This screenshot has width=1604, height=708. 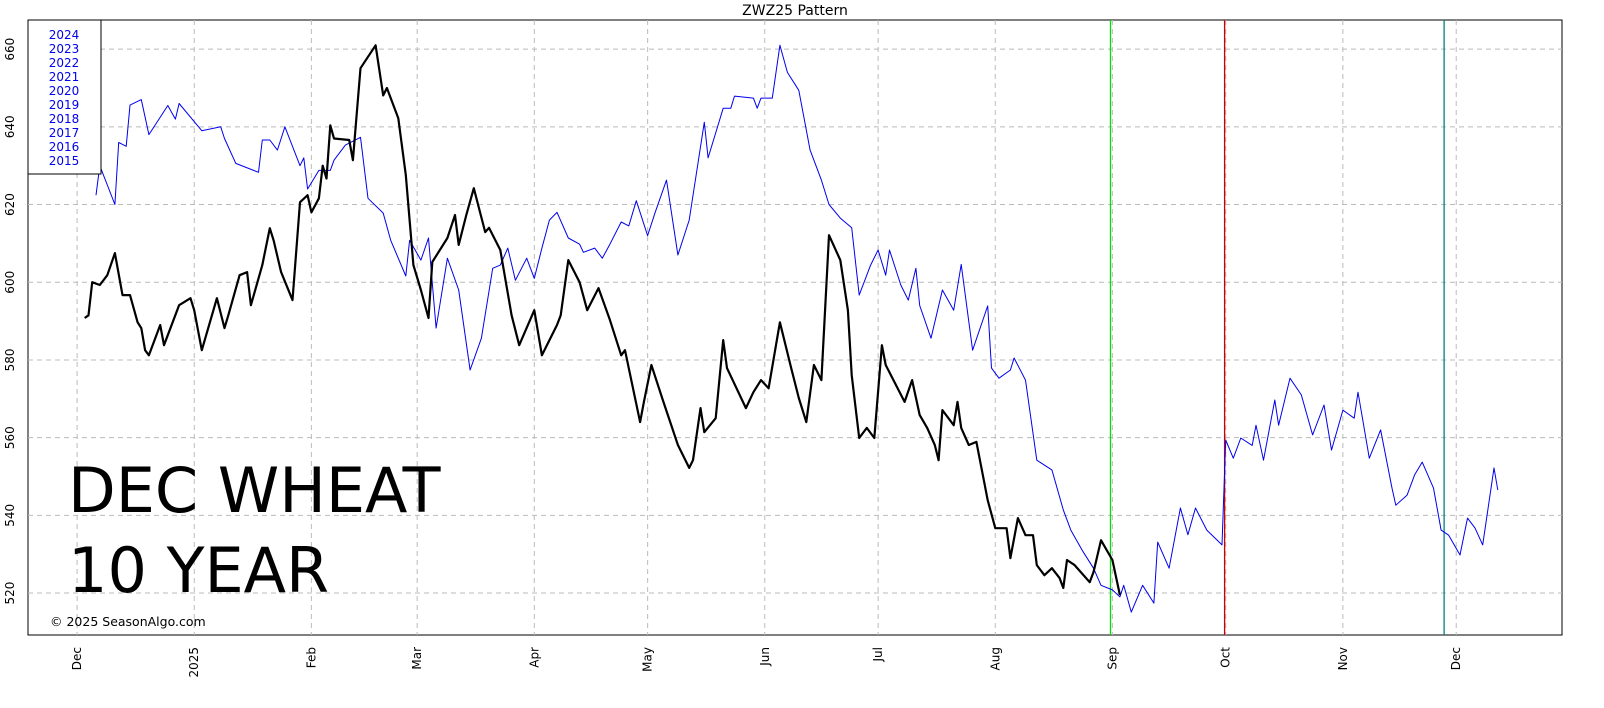 I want to click on legend-entry: 2015, so click(x=64, y=161).